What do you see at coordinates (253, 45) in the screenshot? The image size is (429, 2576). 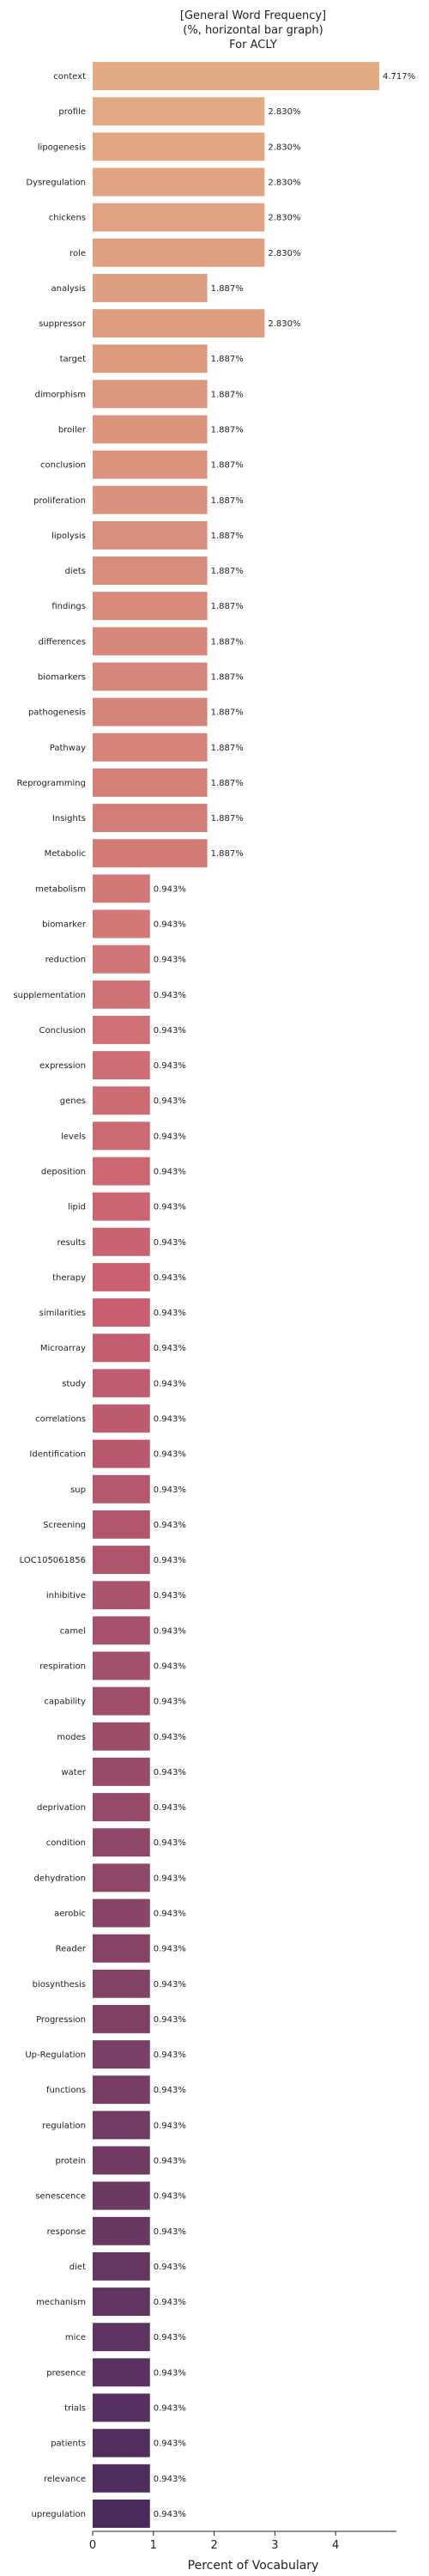 I see `title-line-3: For ACLY` at bounding box center [253, 45].